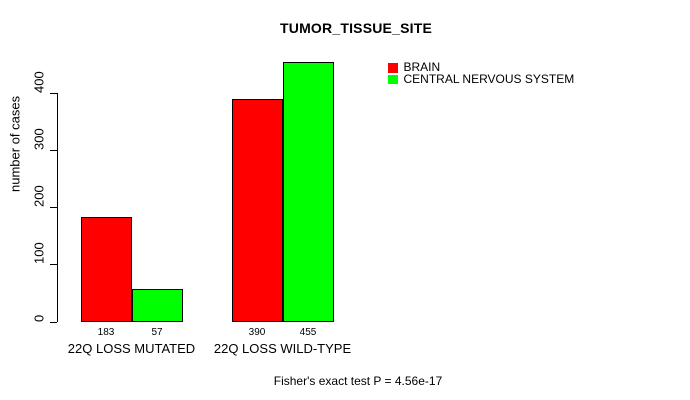 The height and width of the screenshot is (400, 690). I want to click on bar-value-label: 183, so click(106, 332).